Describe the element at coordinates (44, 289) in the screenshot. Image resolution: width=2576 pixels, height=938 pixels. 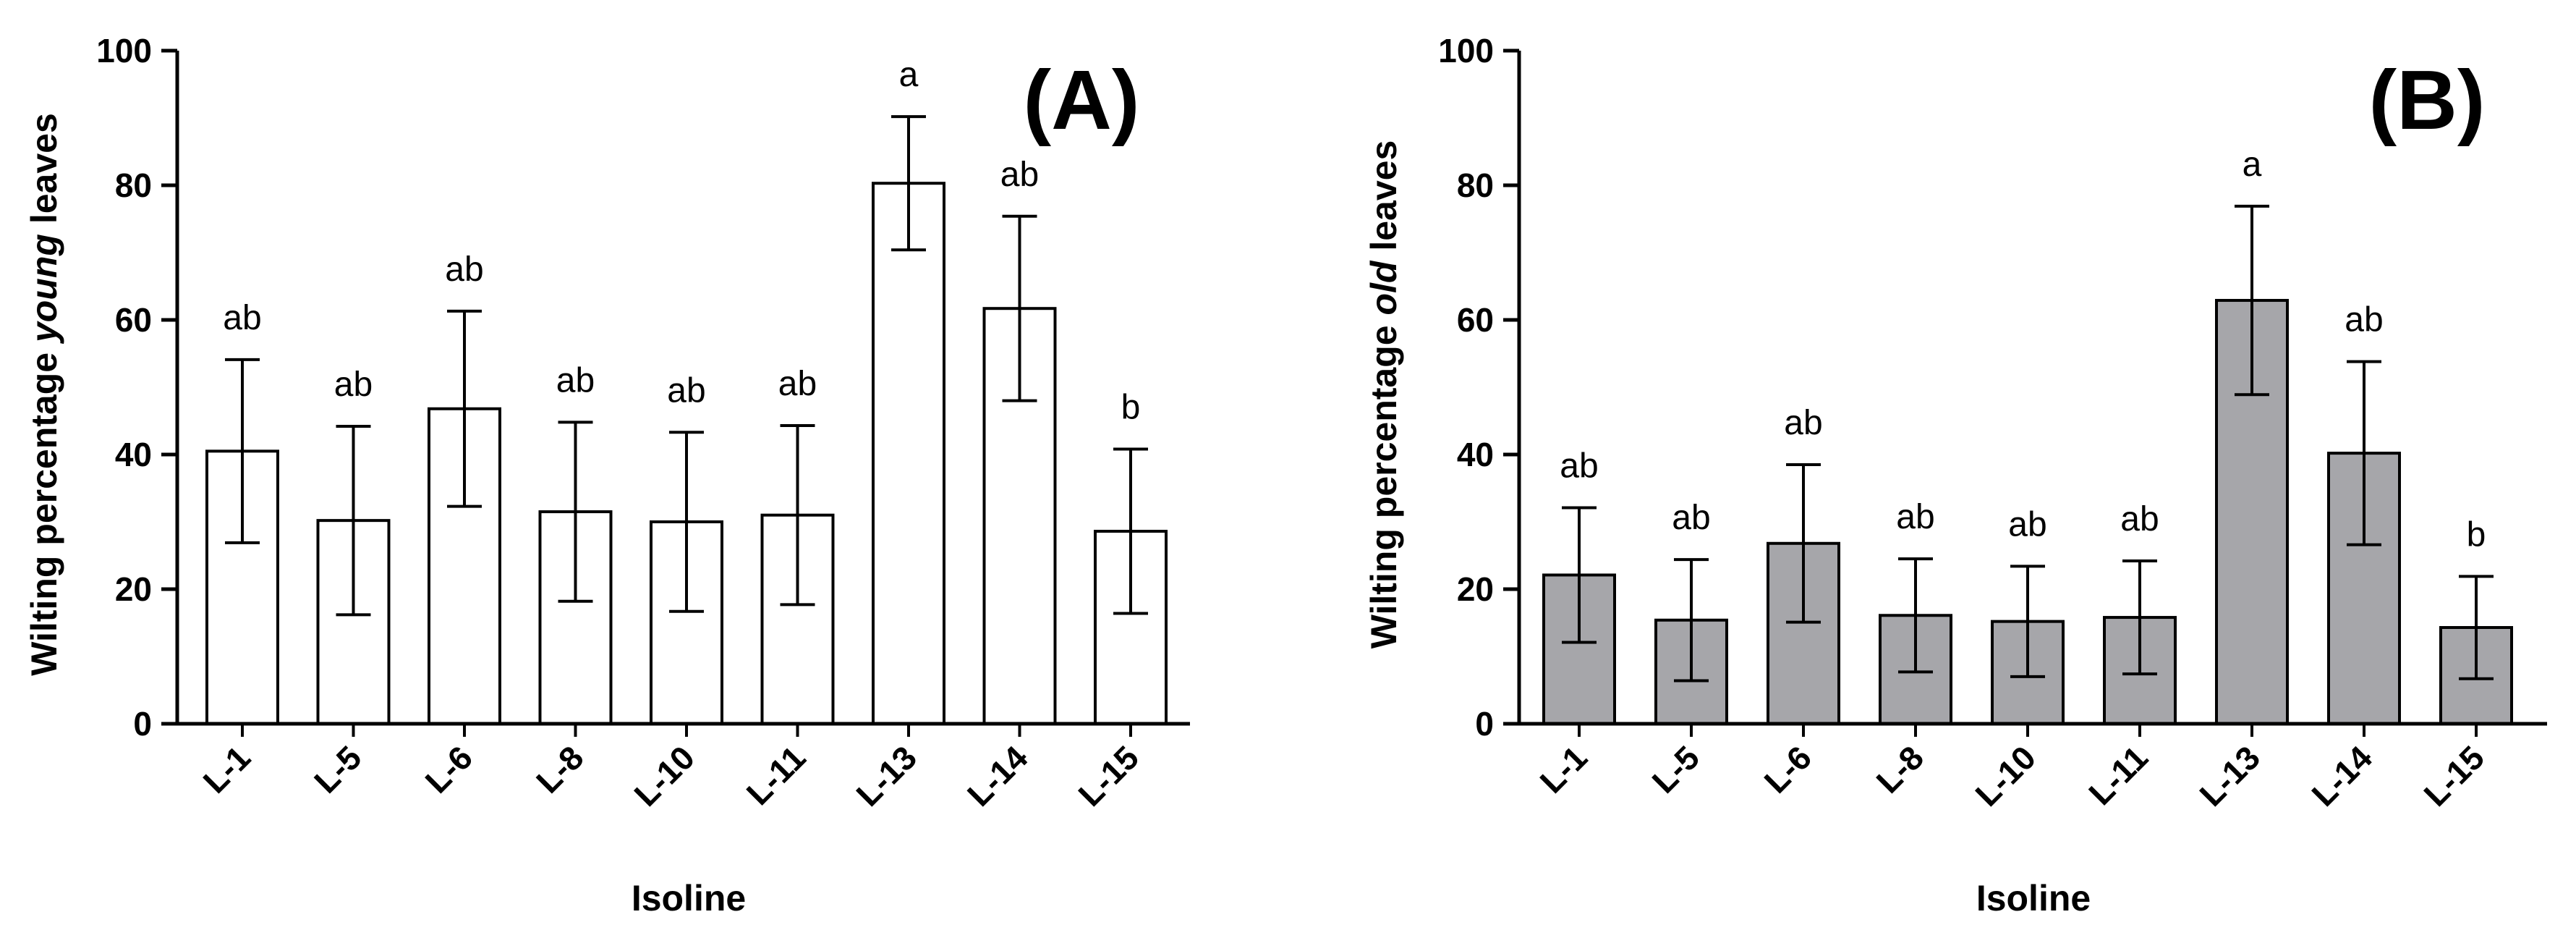
I see `y-axis-title-emphasis: young` at that location.